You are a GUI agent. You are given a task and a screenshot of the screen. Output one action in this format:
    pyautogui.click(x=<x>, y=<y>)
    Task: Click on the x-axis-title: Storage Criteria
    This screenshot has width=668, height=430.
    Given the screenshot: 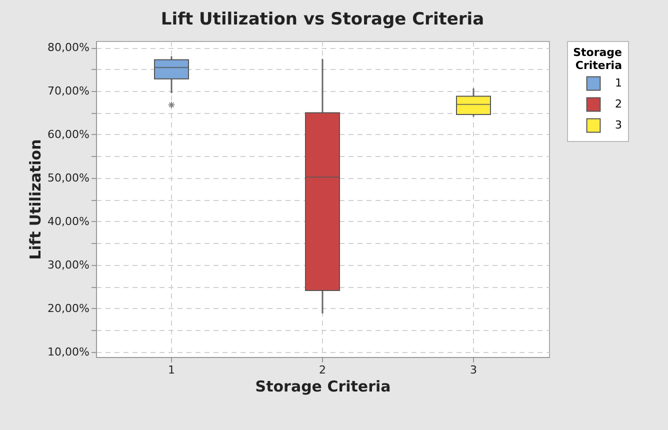 What is the action you would take?
    pyautogui.click(x=323, y=387)
    